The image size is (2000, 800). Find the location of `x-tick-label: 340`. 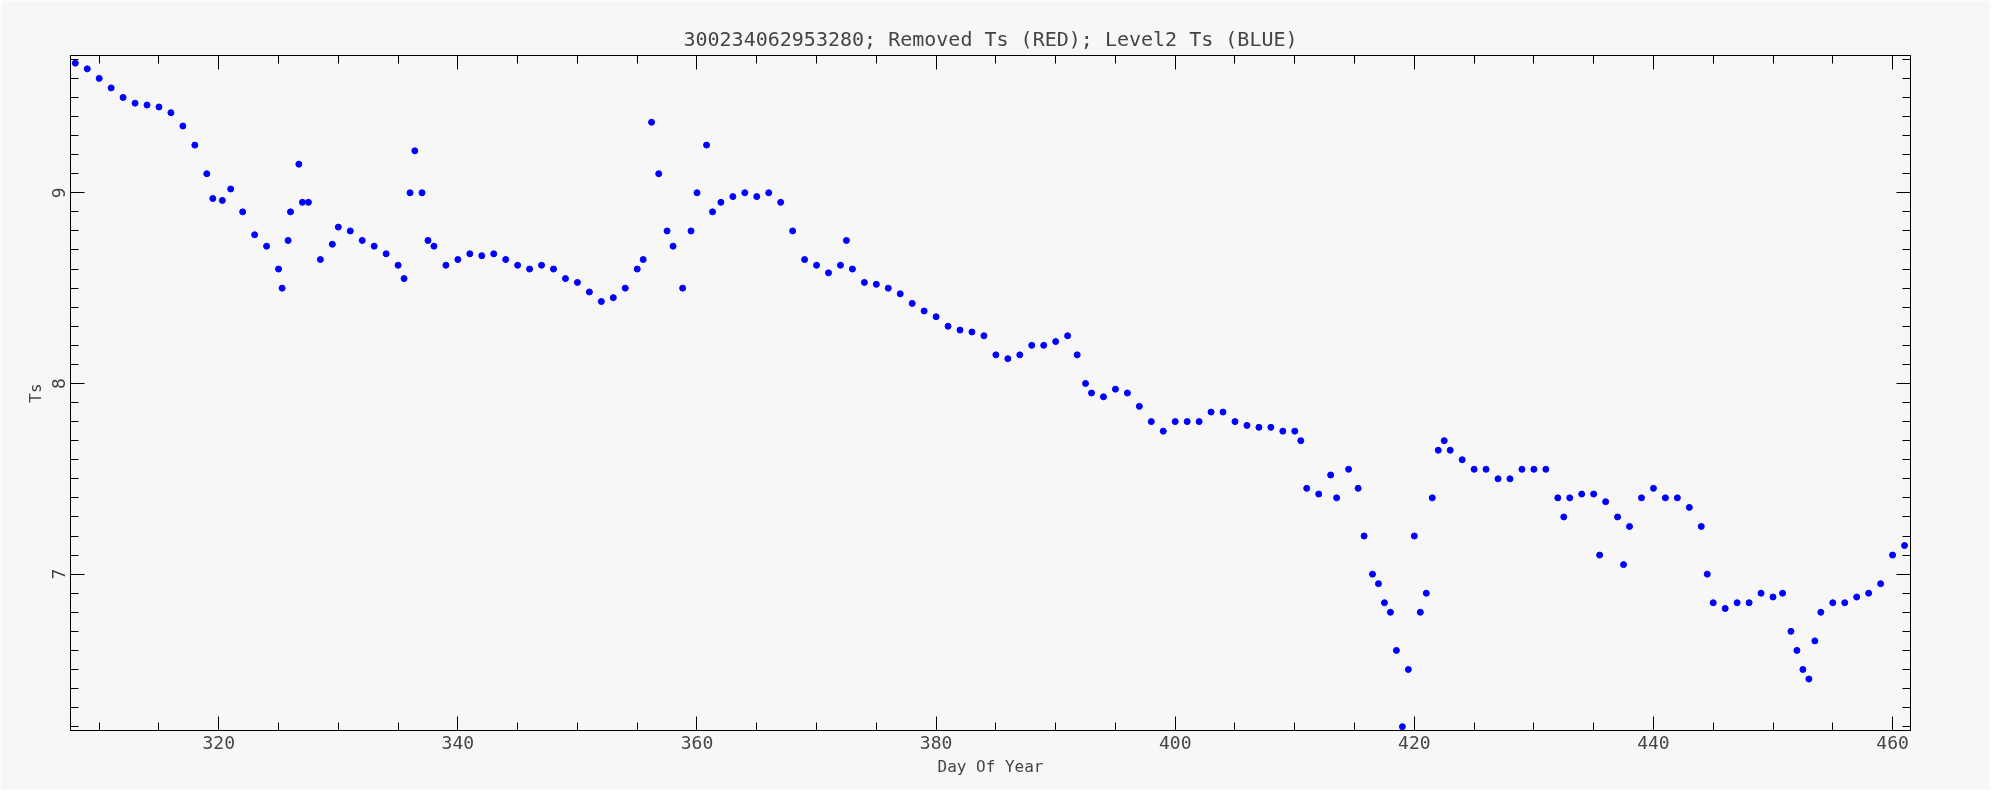

x-tick-label: 340 is located at coordinates (458, 742).